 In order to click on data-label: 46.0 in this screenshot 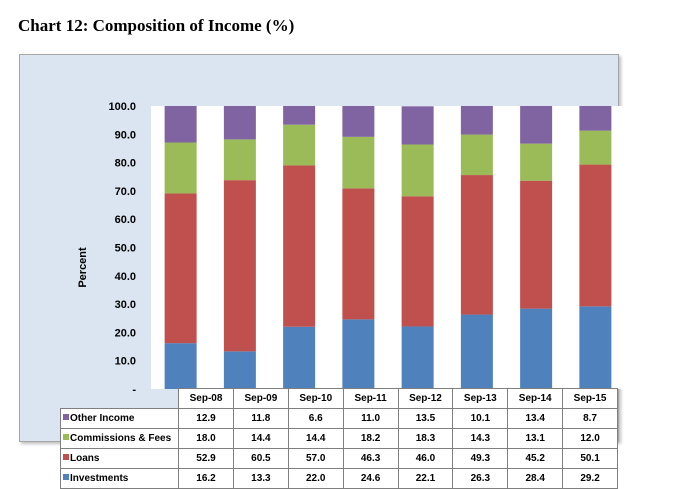, I will do `click(425, 458)`.